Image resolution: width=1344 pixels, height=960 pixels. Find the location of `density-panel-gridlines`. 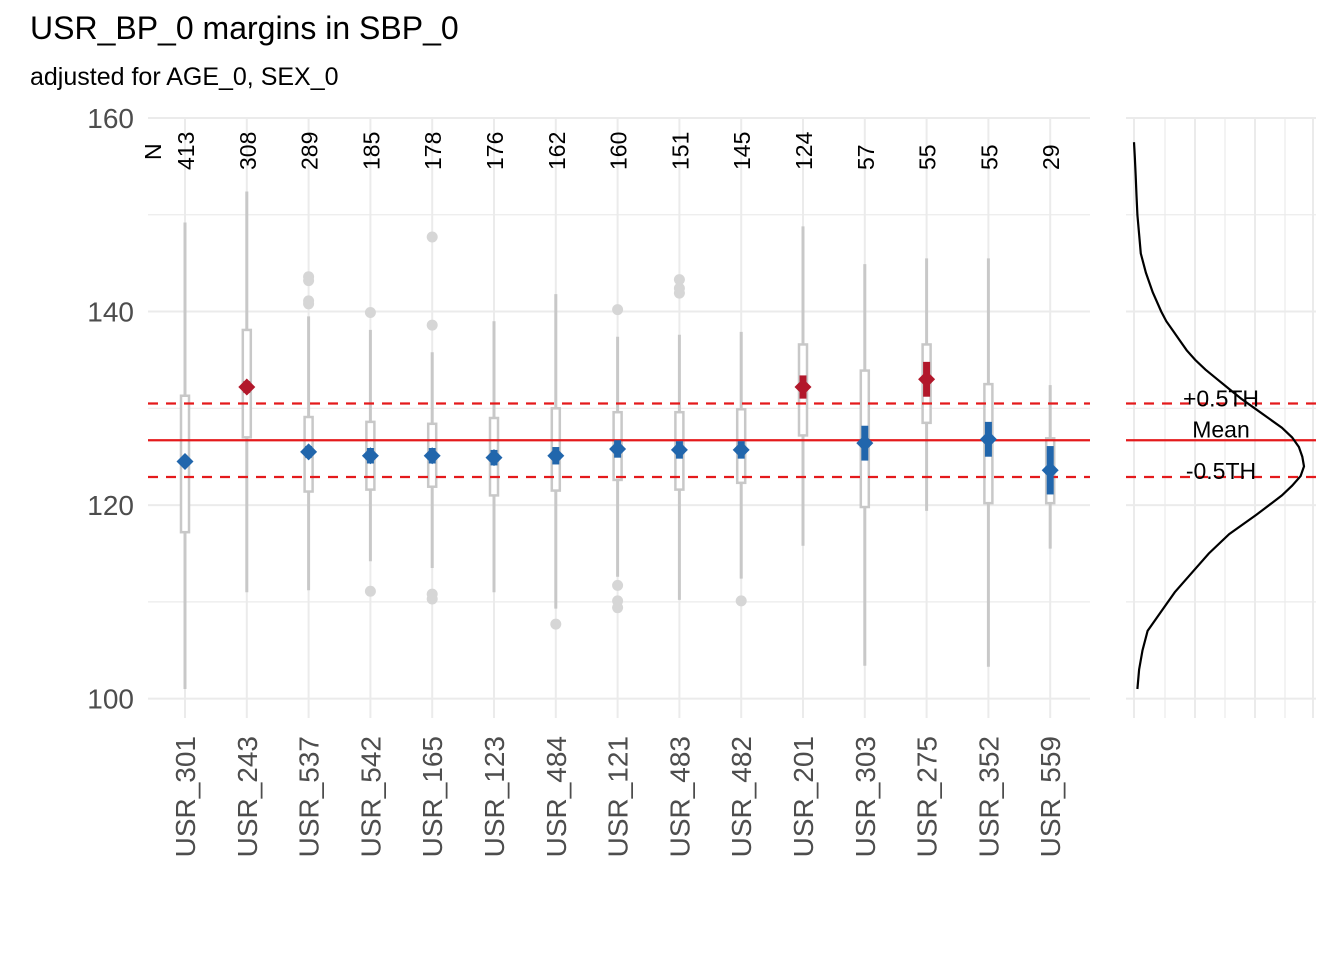

density-panel-gridlines is located at coordinates (1221, 417).